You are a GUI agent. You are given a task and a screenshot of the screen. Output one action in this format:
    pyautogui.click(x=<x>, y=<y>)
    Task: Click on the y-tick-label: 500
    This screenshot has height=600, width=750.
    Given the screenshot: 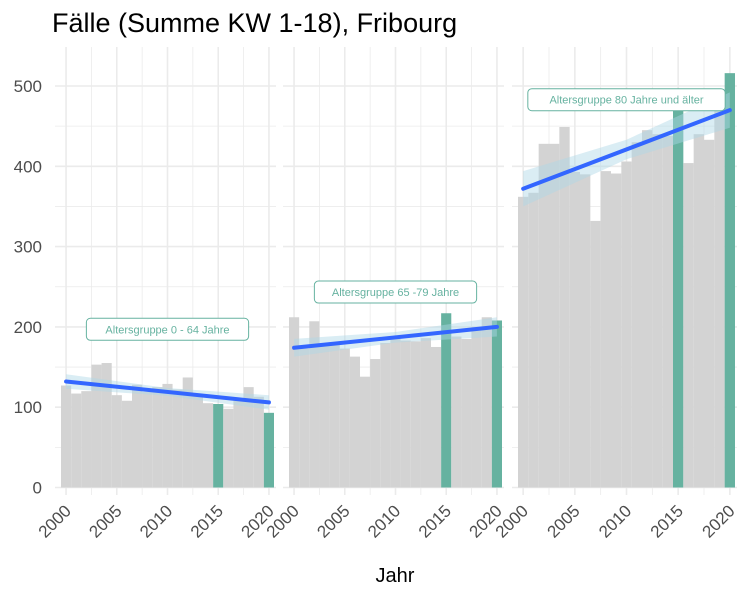 What is the action you would take?
    pyautogui.click(x=28, y=86)
    